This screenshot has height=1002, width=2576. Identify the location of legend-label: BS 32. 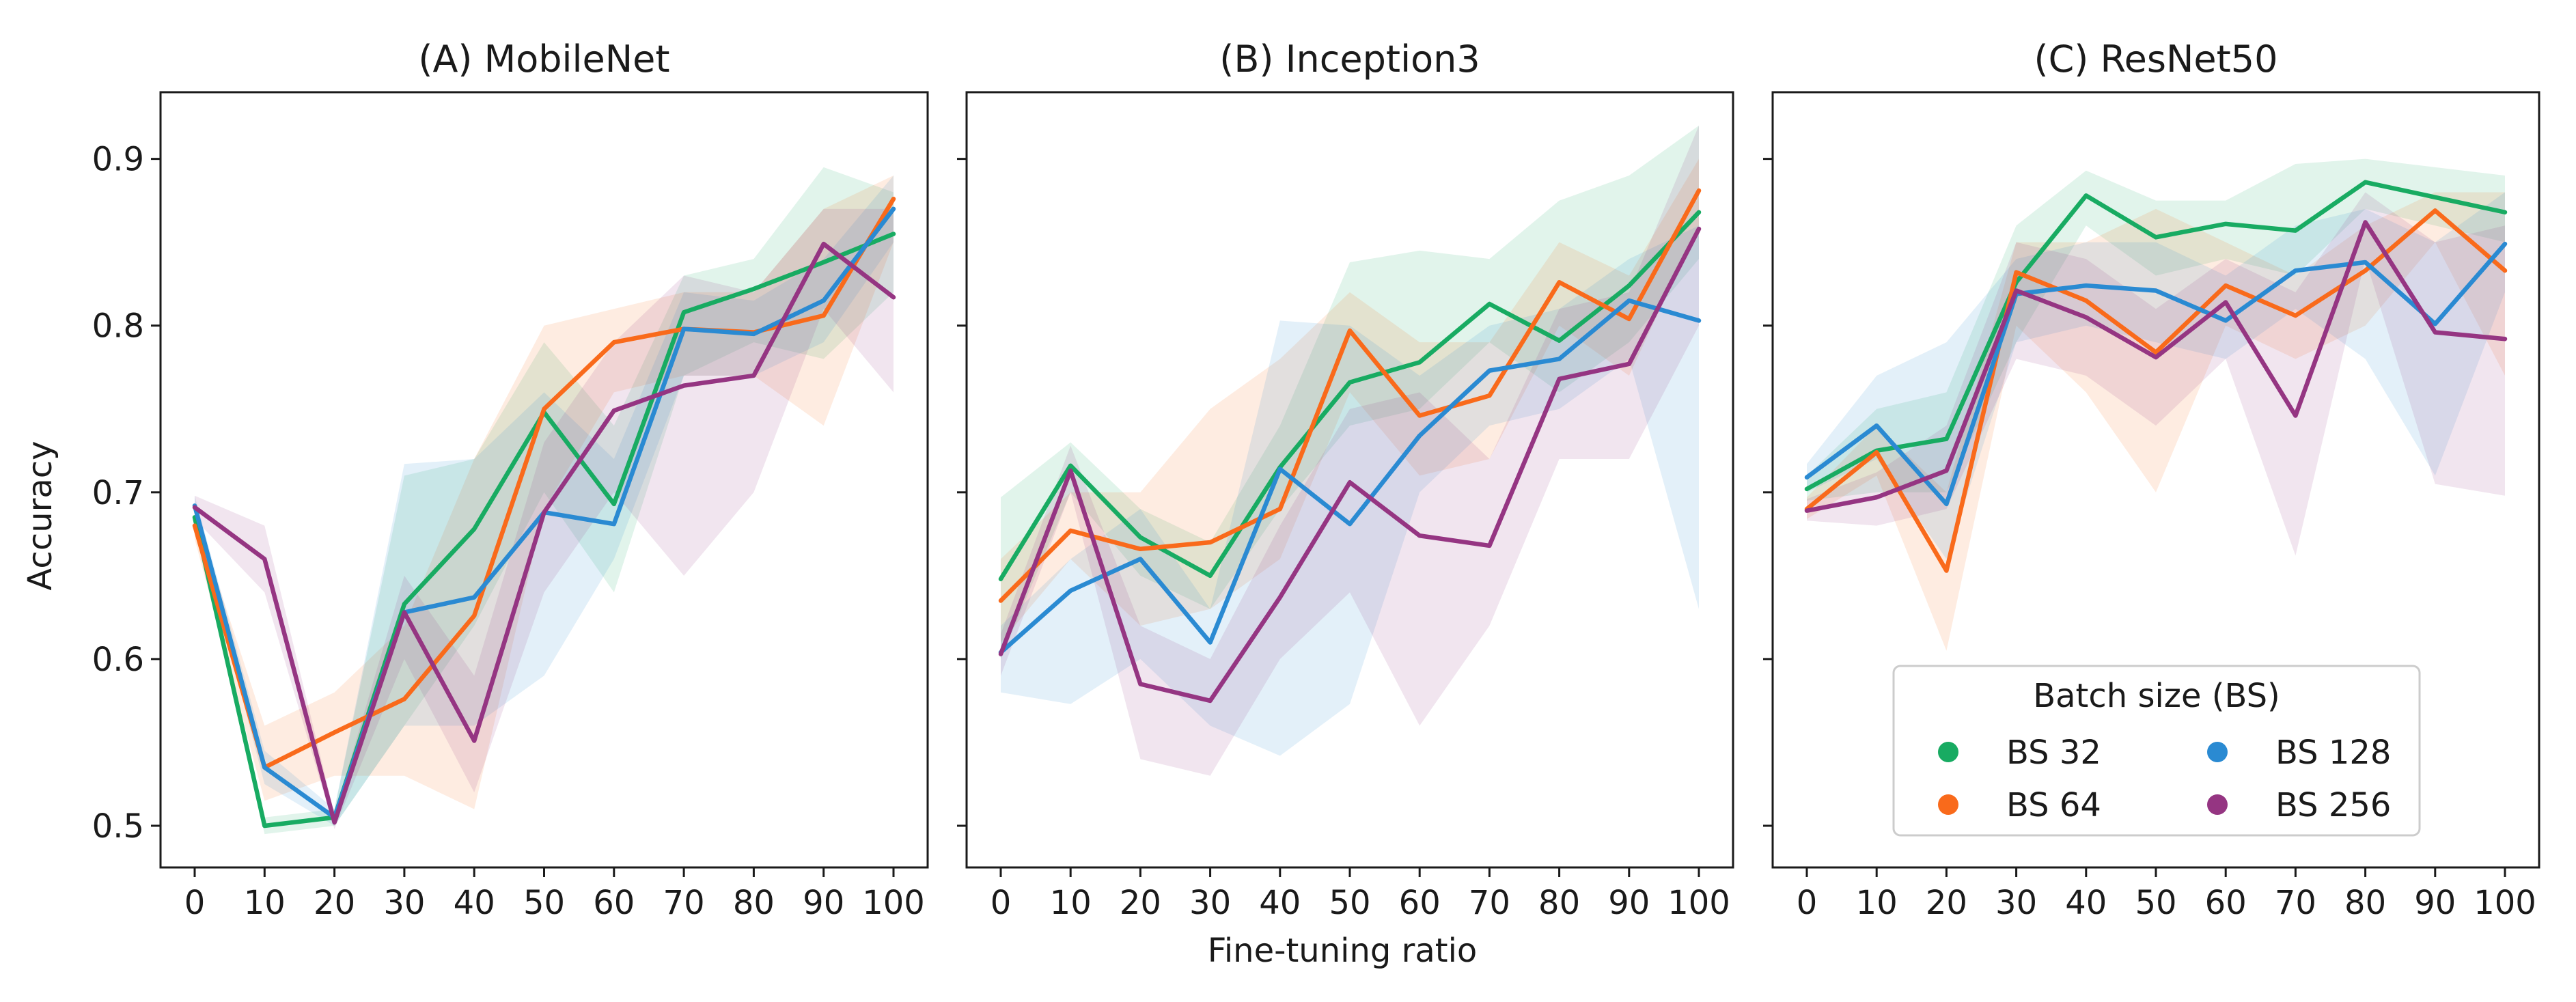
(2053, 753).